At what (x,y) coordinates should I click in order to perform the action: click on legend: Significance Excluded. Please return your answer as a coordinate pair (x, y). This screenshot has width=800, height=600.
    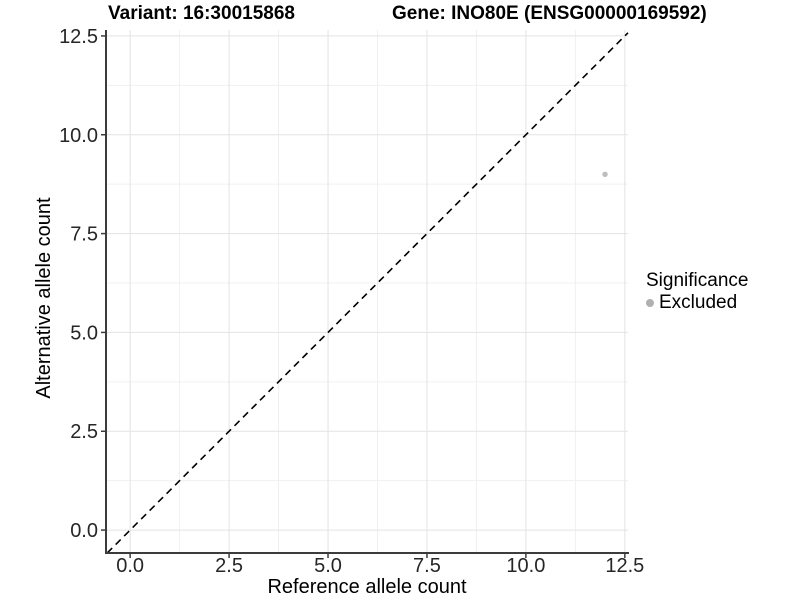
    Looking at the image, I should click on (697, 291).